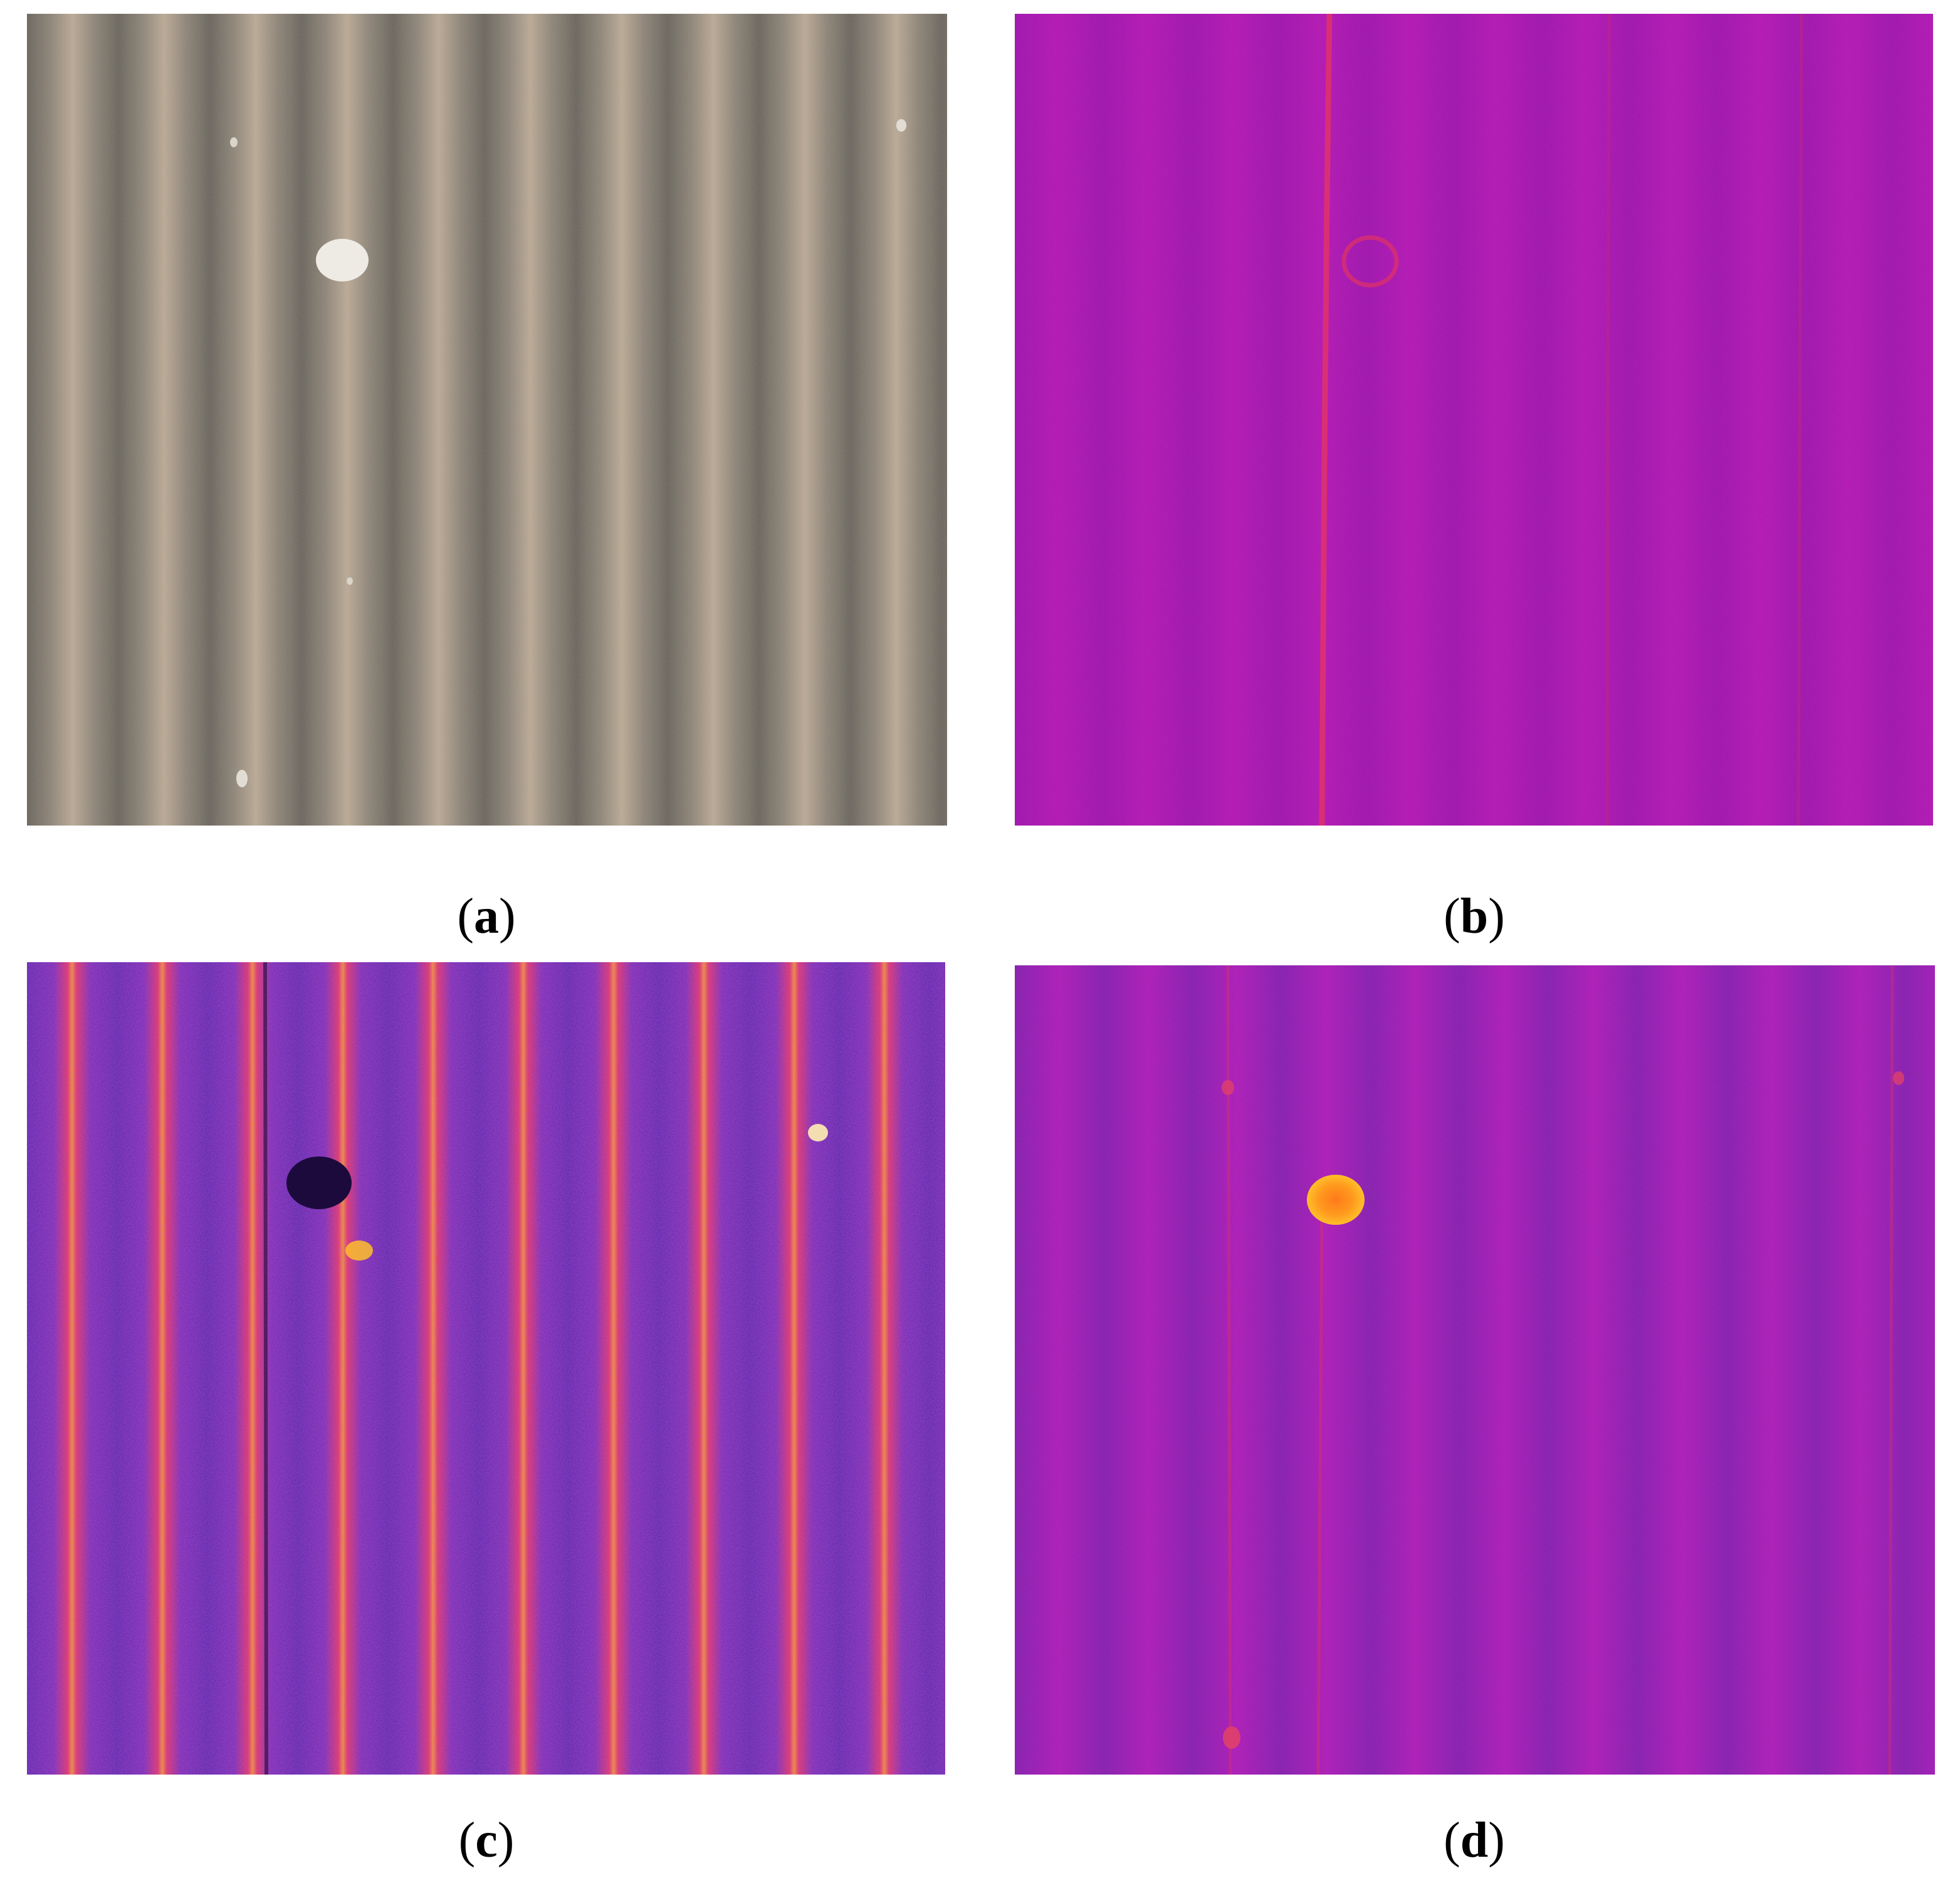  I want to click on stone-outline, so click(1370, 261).